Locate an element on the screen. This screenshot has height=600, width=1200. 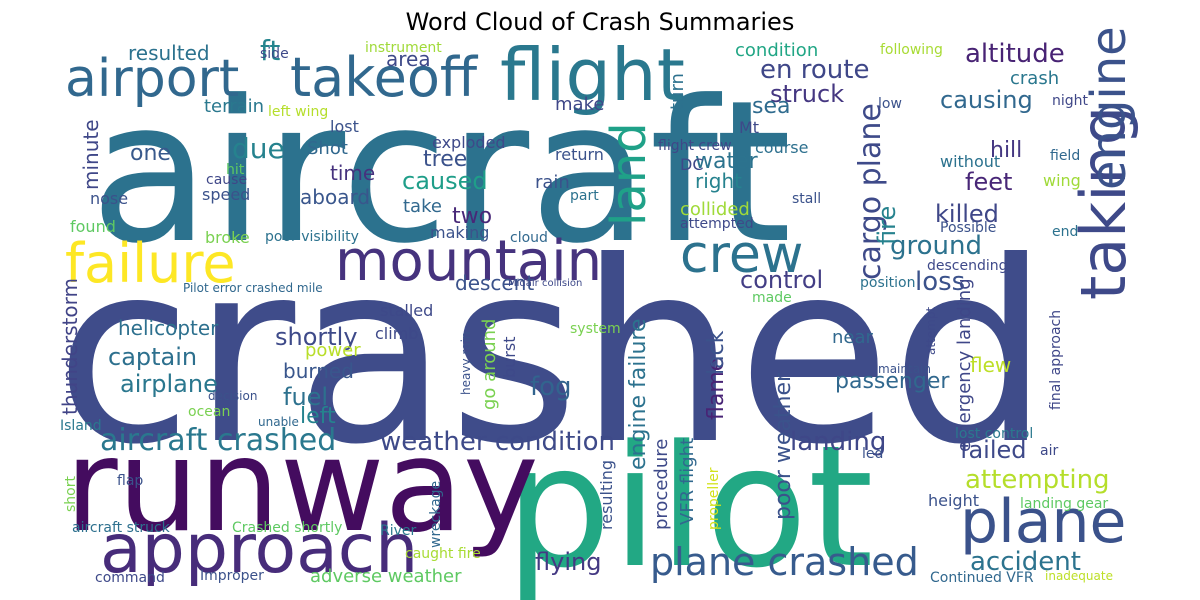
word-cloud-word: flight crew is located at coordinates (695, 146).